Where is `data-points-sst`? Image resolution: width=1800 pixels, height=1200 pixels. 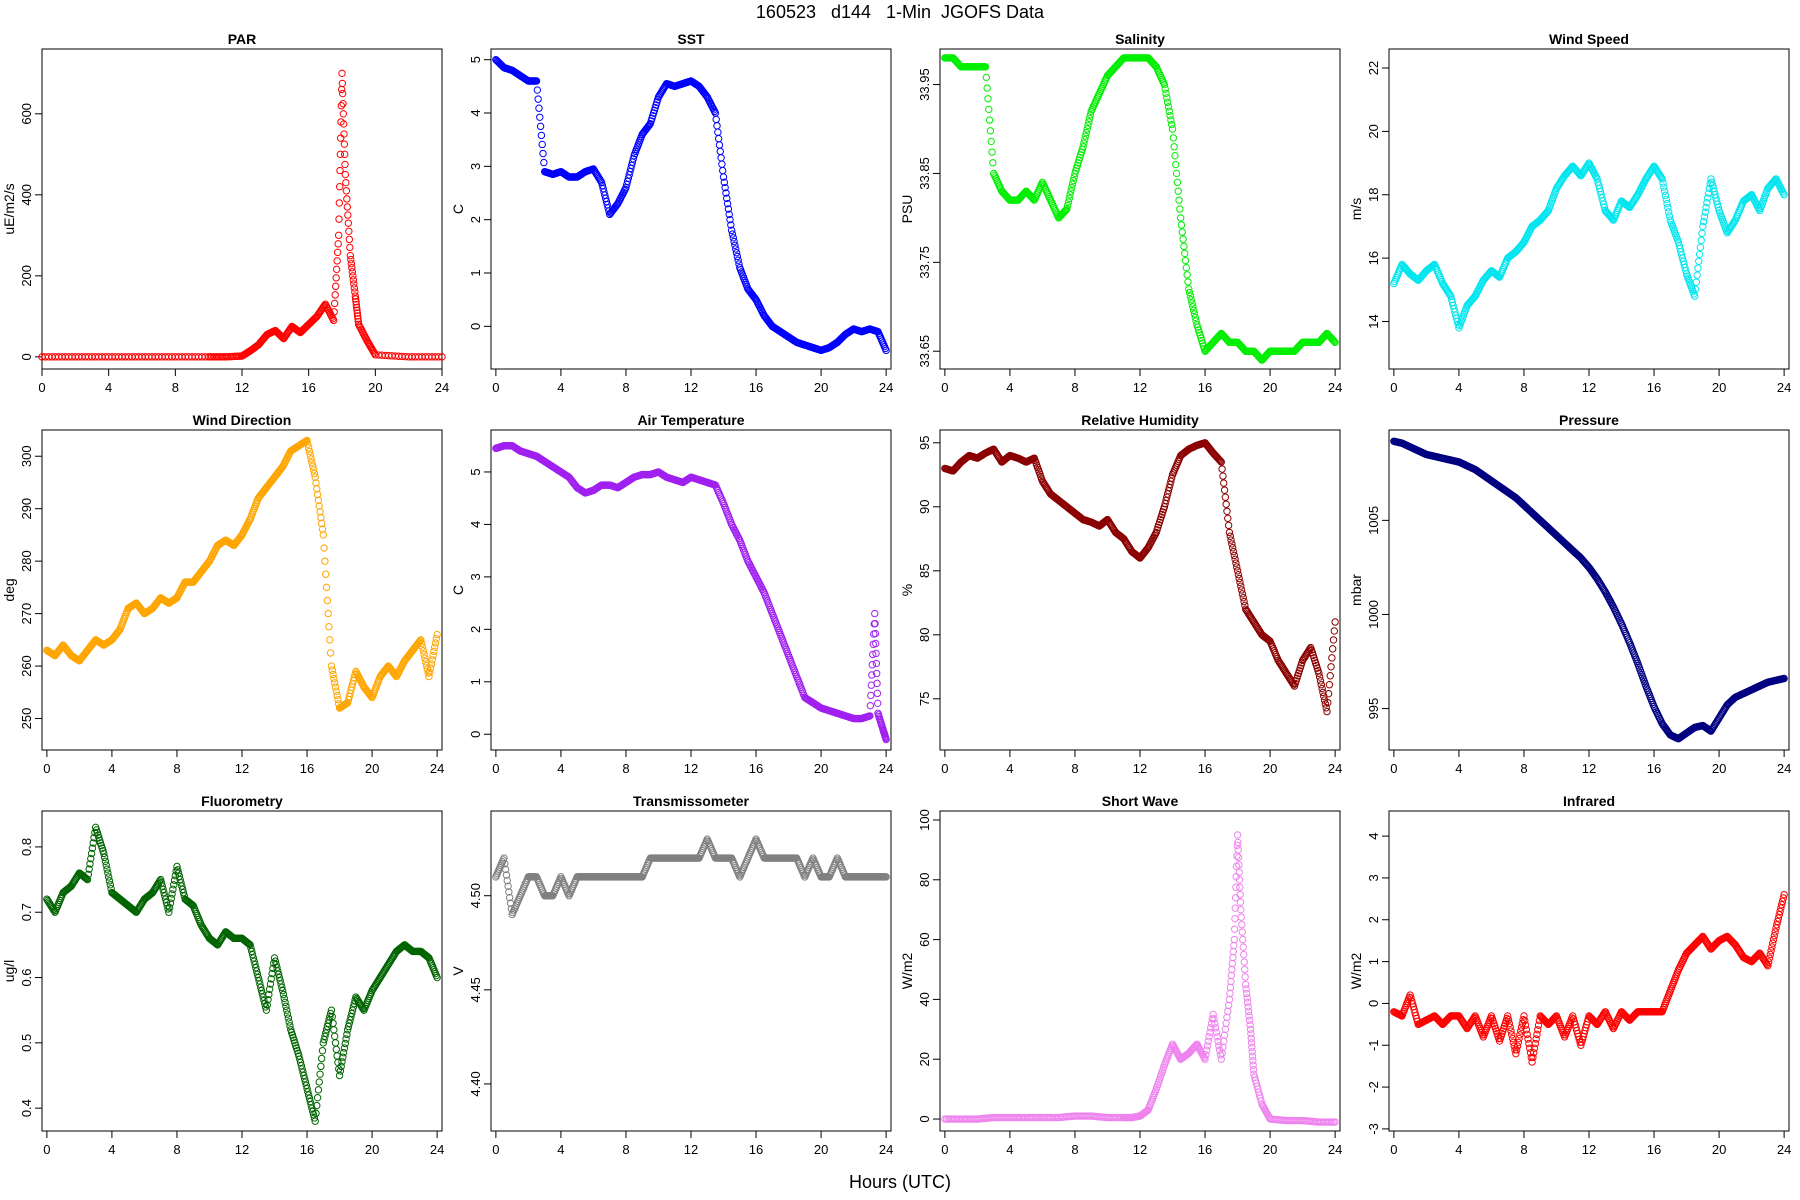
data-points-sst is located at coordinates (691, 205).